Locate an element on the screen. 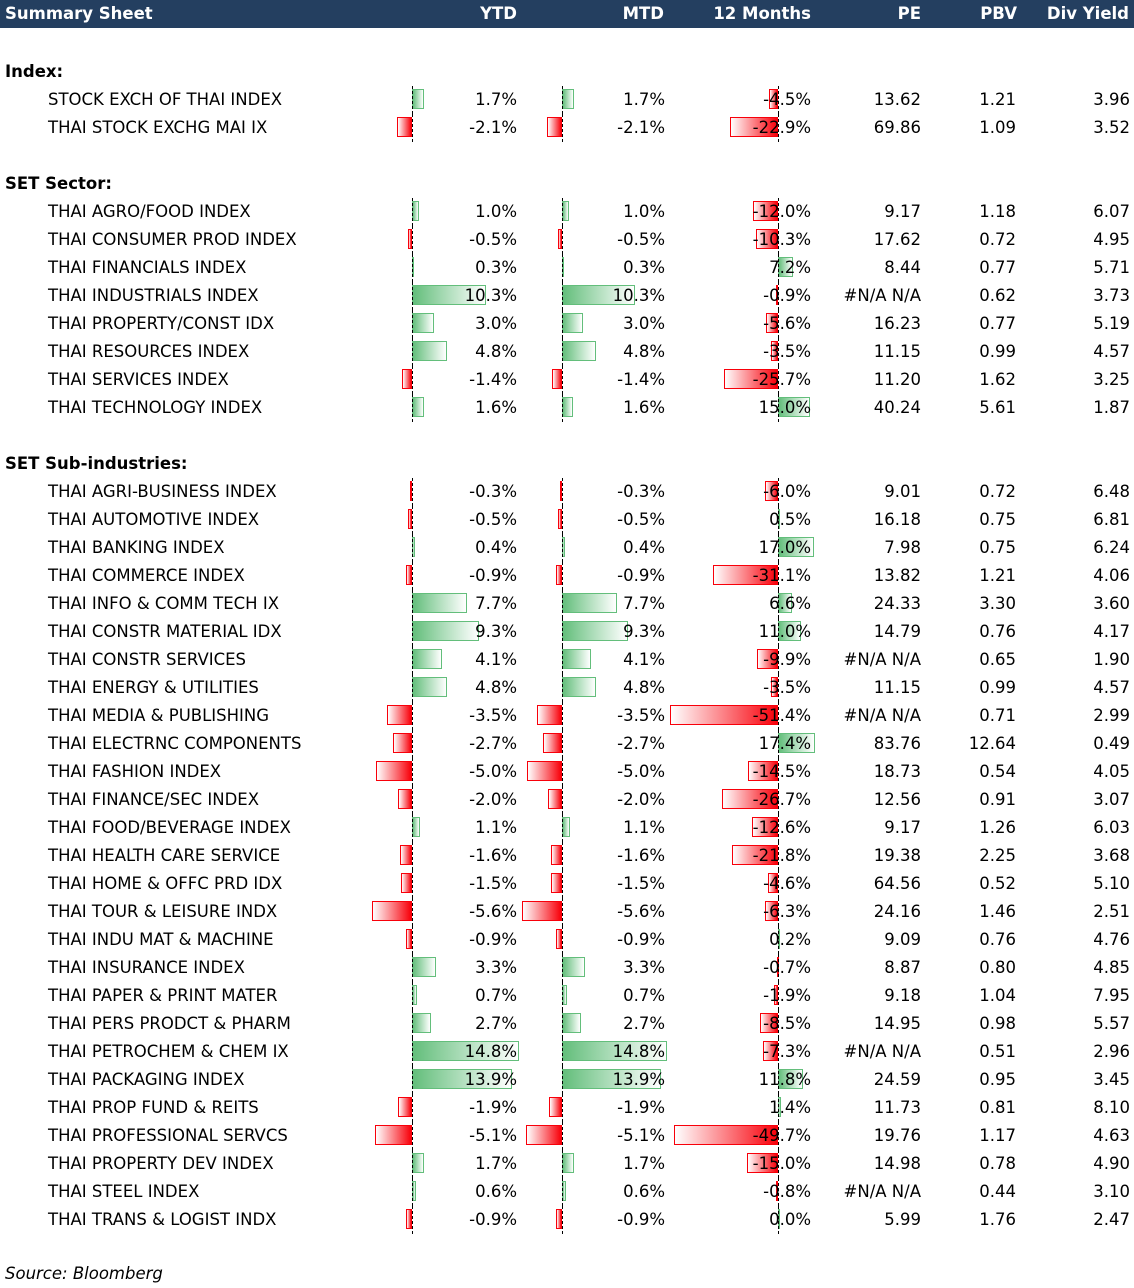 This screenshot has width=1134, height=1288. index-name: THAI AUTOMOTIVE INDEX is located at coordinates (154, 519).